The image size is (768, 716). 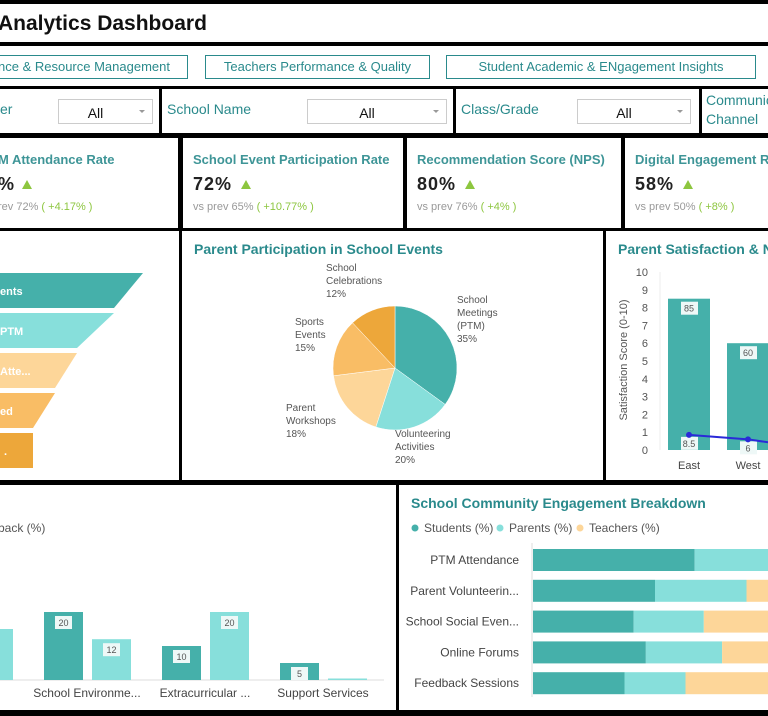 What do you see at coordinates (458, 528) in the screenshot?
I see `legend-label: Students (%)` at bounding box center [458, 528].